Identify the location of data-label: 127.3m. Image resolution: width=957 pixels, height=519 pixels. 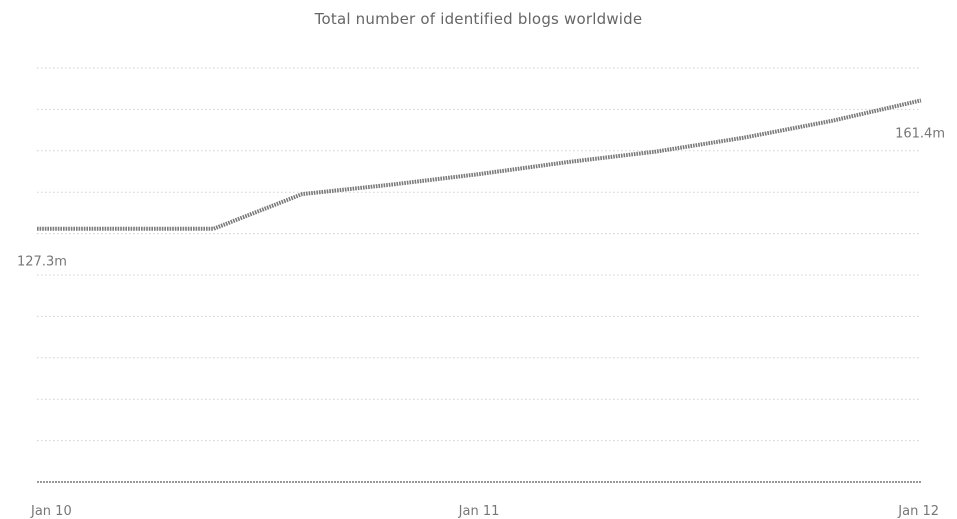
(42, 262).